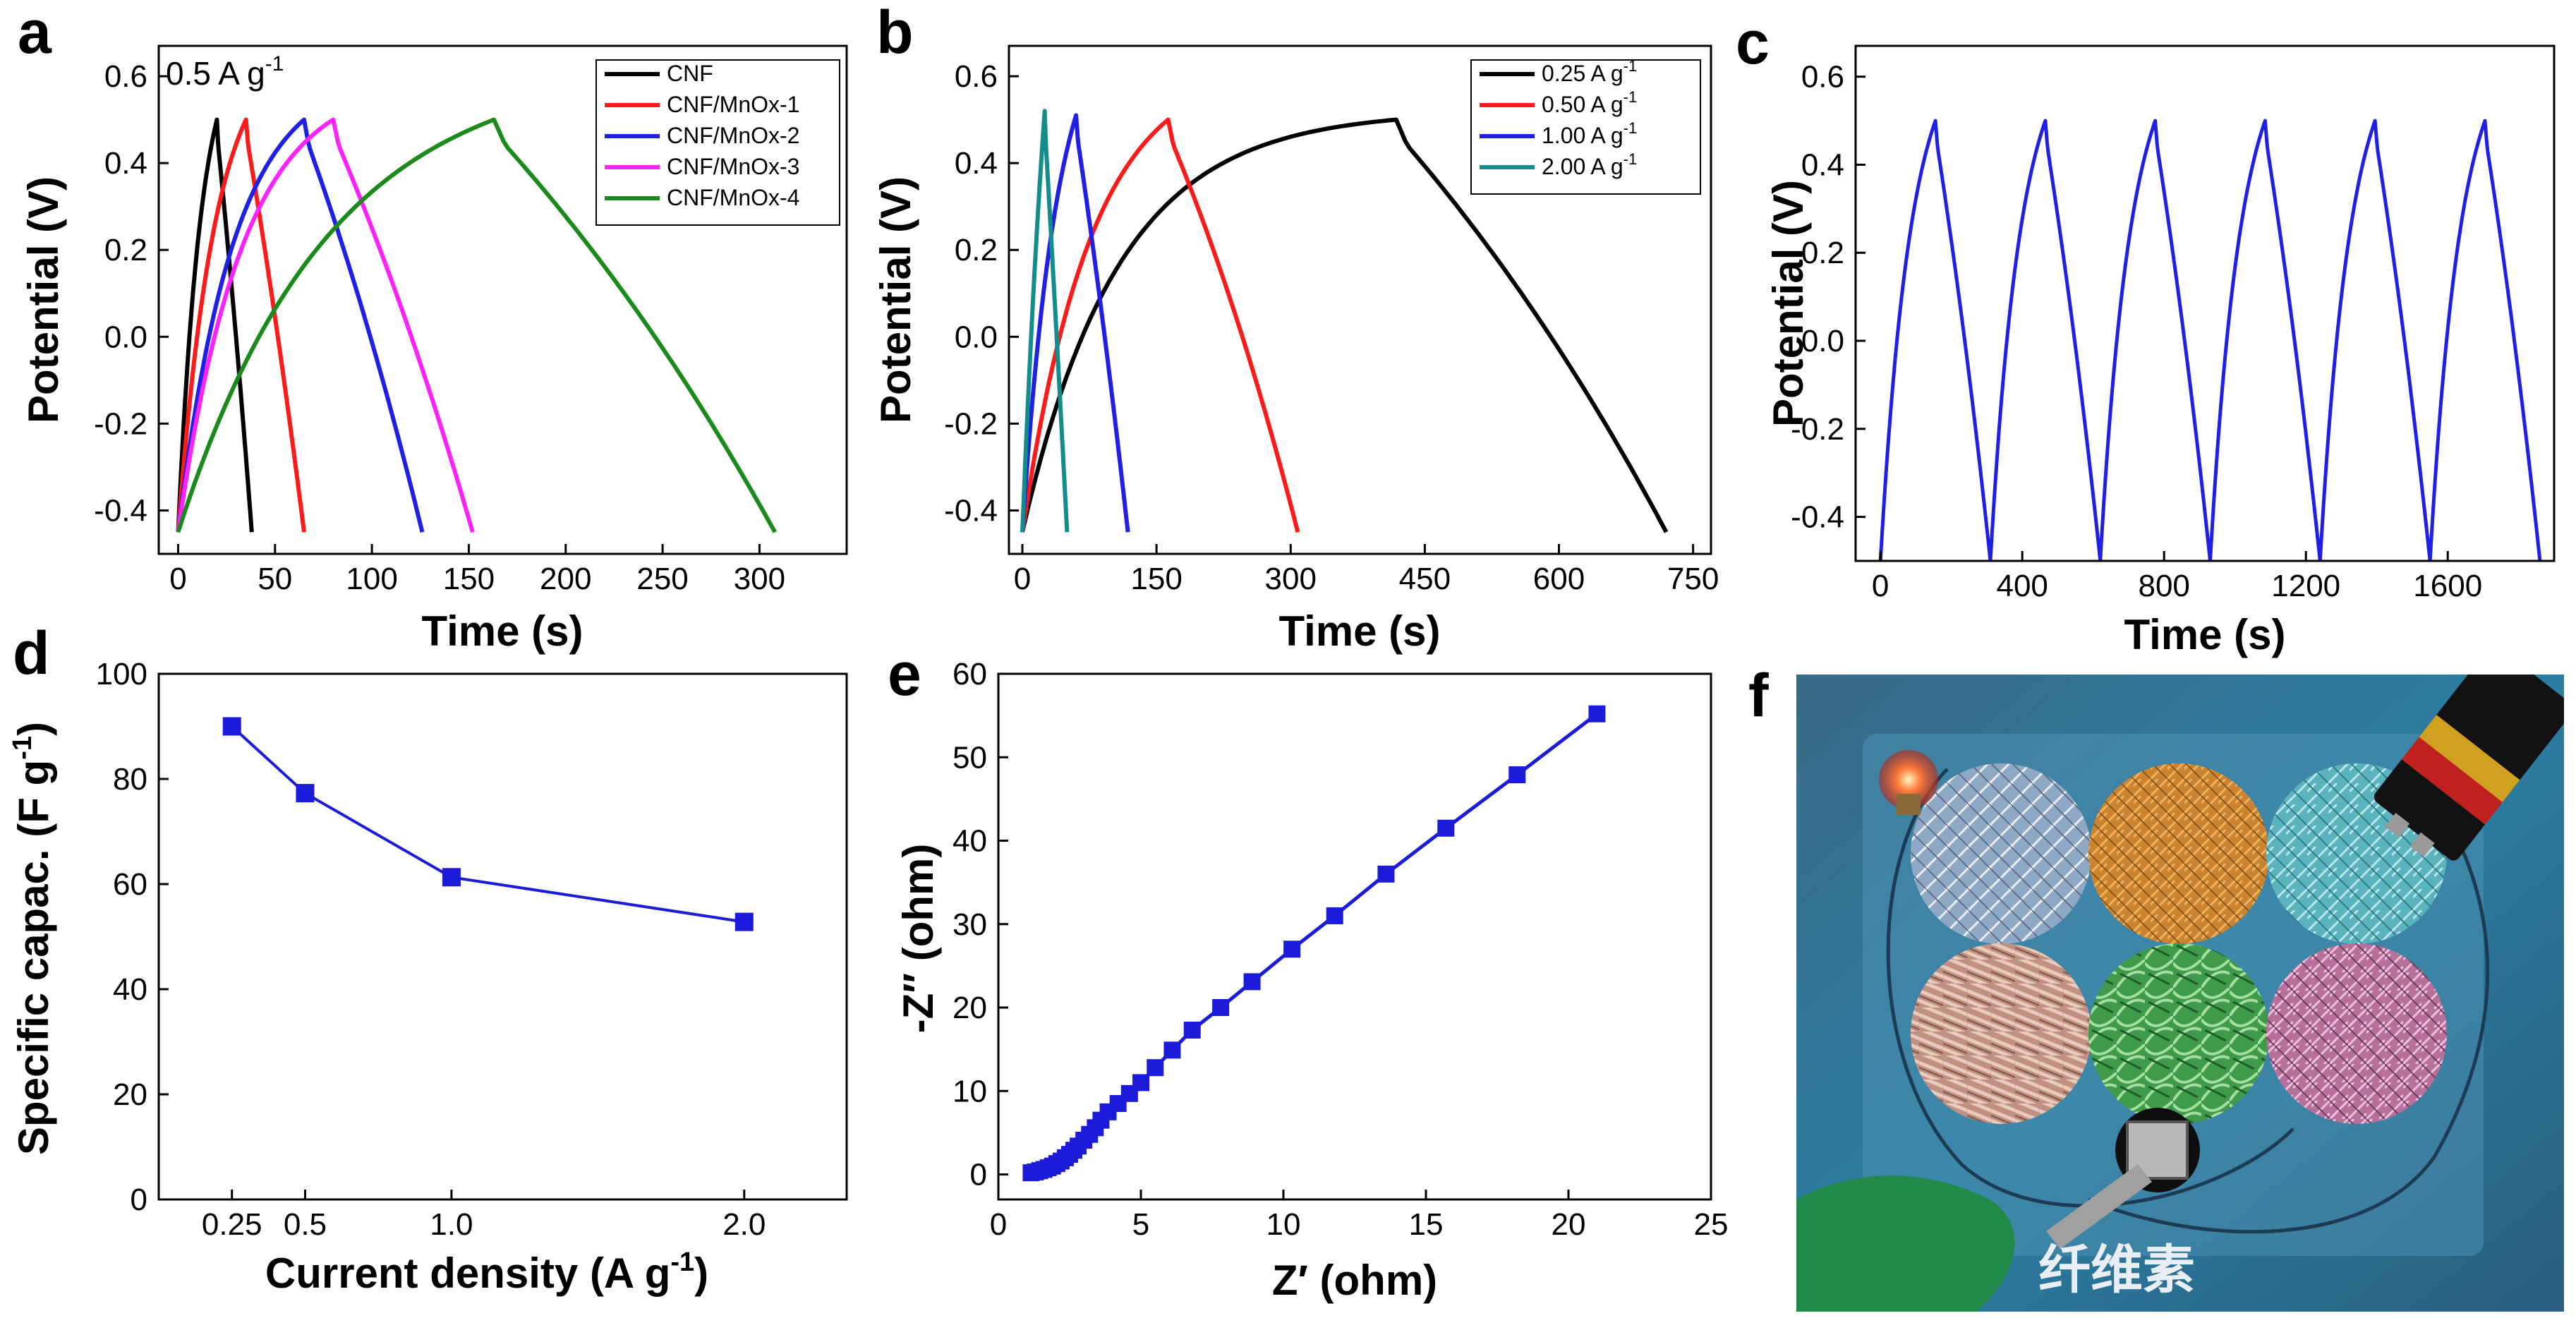 Image resolution: width=2576 pixels, height=1318 pixels. Describe the element at coordinates (2470, 767) in the screenshot. I see `battery` at that location.